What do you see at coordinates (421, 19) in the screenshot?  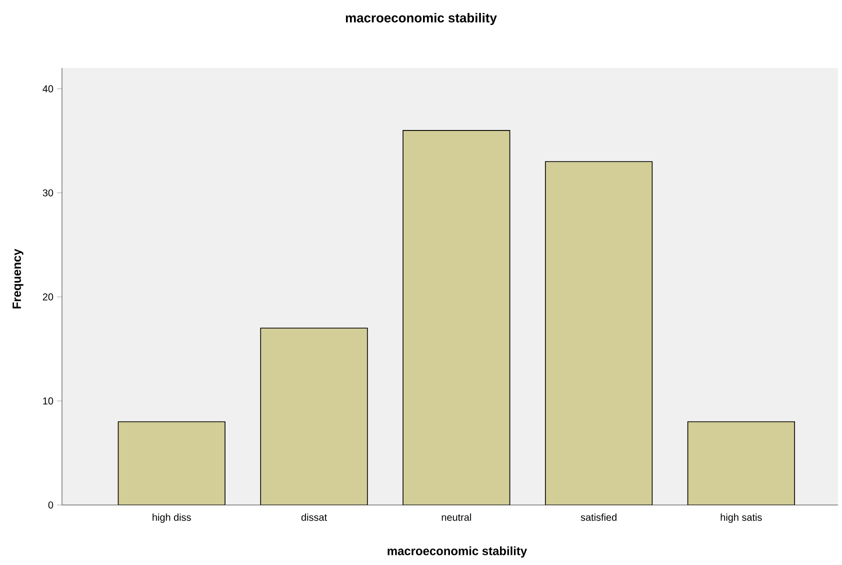 I see `chart-title: macroeconomic stability` at bounding box center [421, 19].